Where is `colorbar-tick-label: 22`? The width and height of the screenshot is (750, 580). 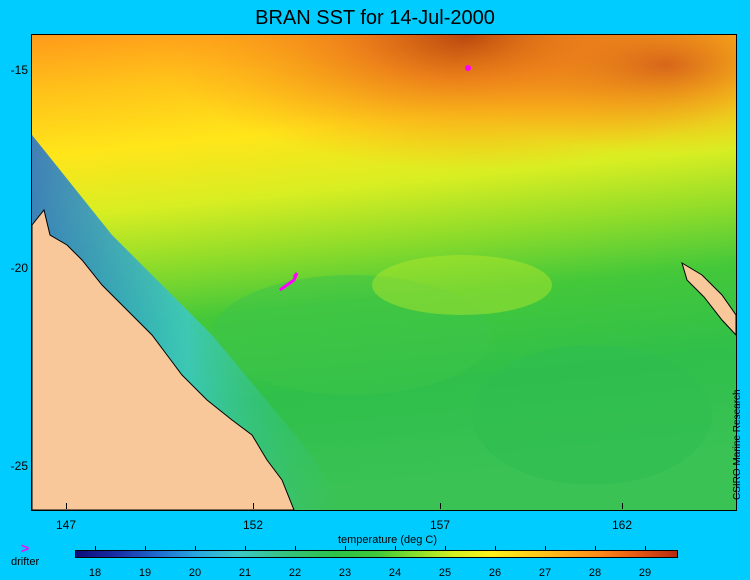
colorbar-tick-label: 22 is located at coordinates (295, 573).